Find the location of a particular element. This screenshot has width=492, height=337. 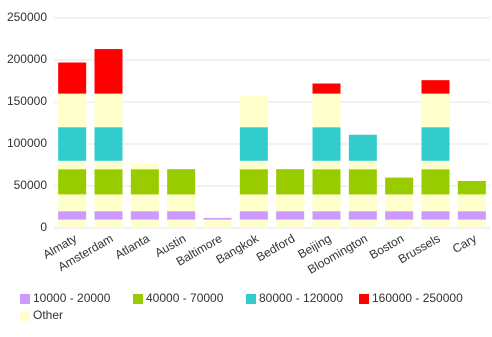

y-tick-label: 50000 is located at coordinates (31, 185).